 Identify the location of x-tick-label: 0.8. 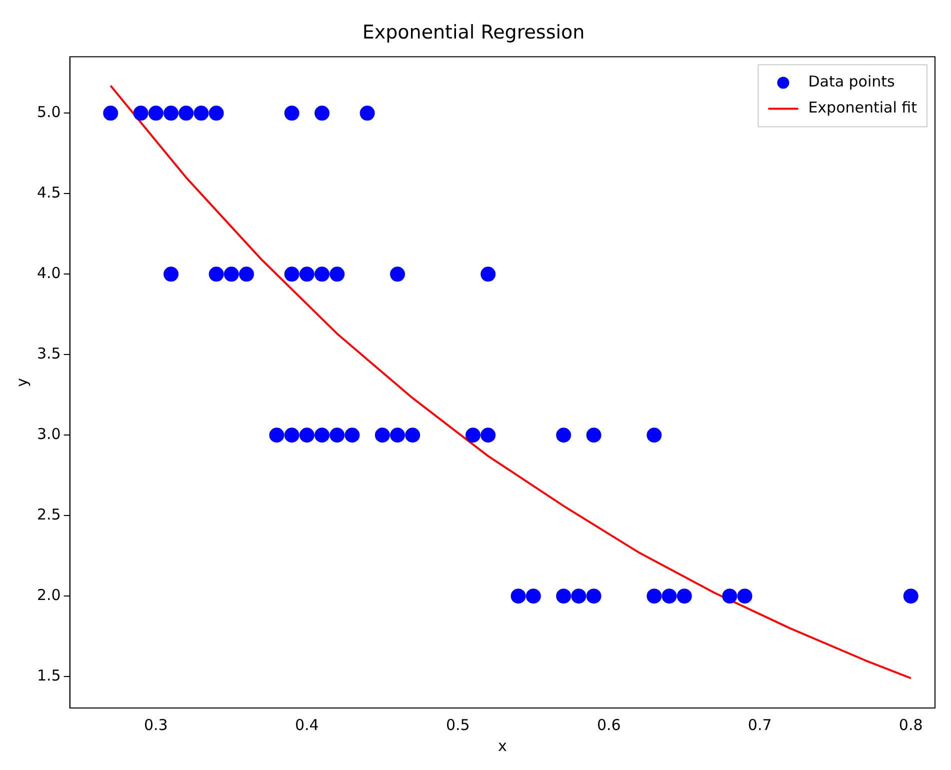
(910, 725).